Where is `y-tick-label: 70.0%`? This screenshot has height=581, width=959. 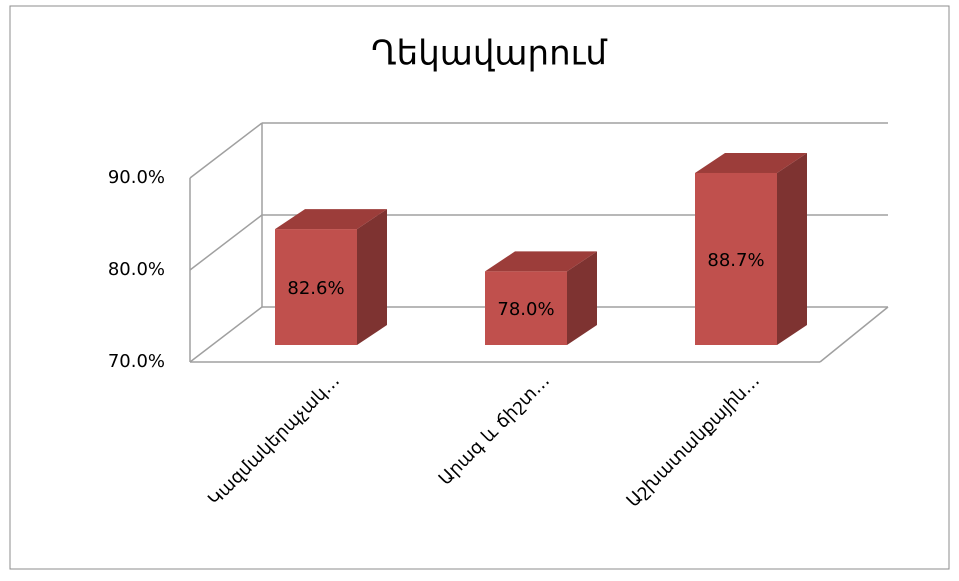 y-tick-label: 70.0% is located at coordinates (136, 361).